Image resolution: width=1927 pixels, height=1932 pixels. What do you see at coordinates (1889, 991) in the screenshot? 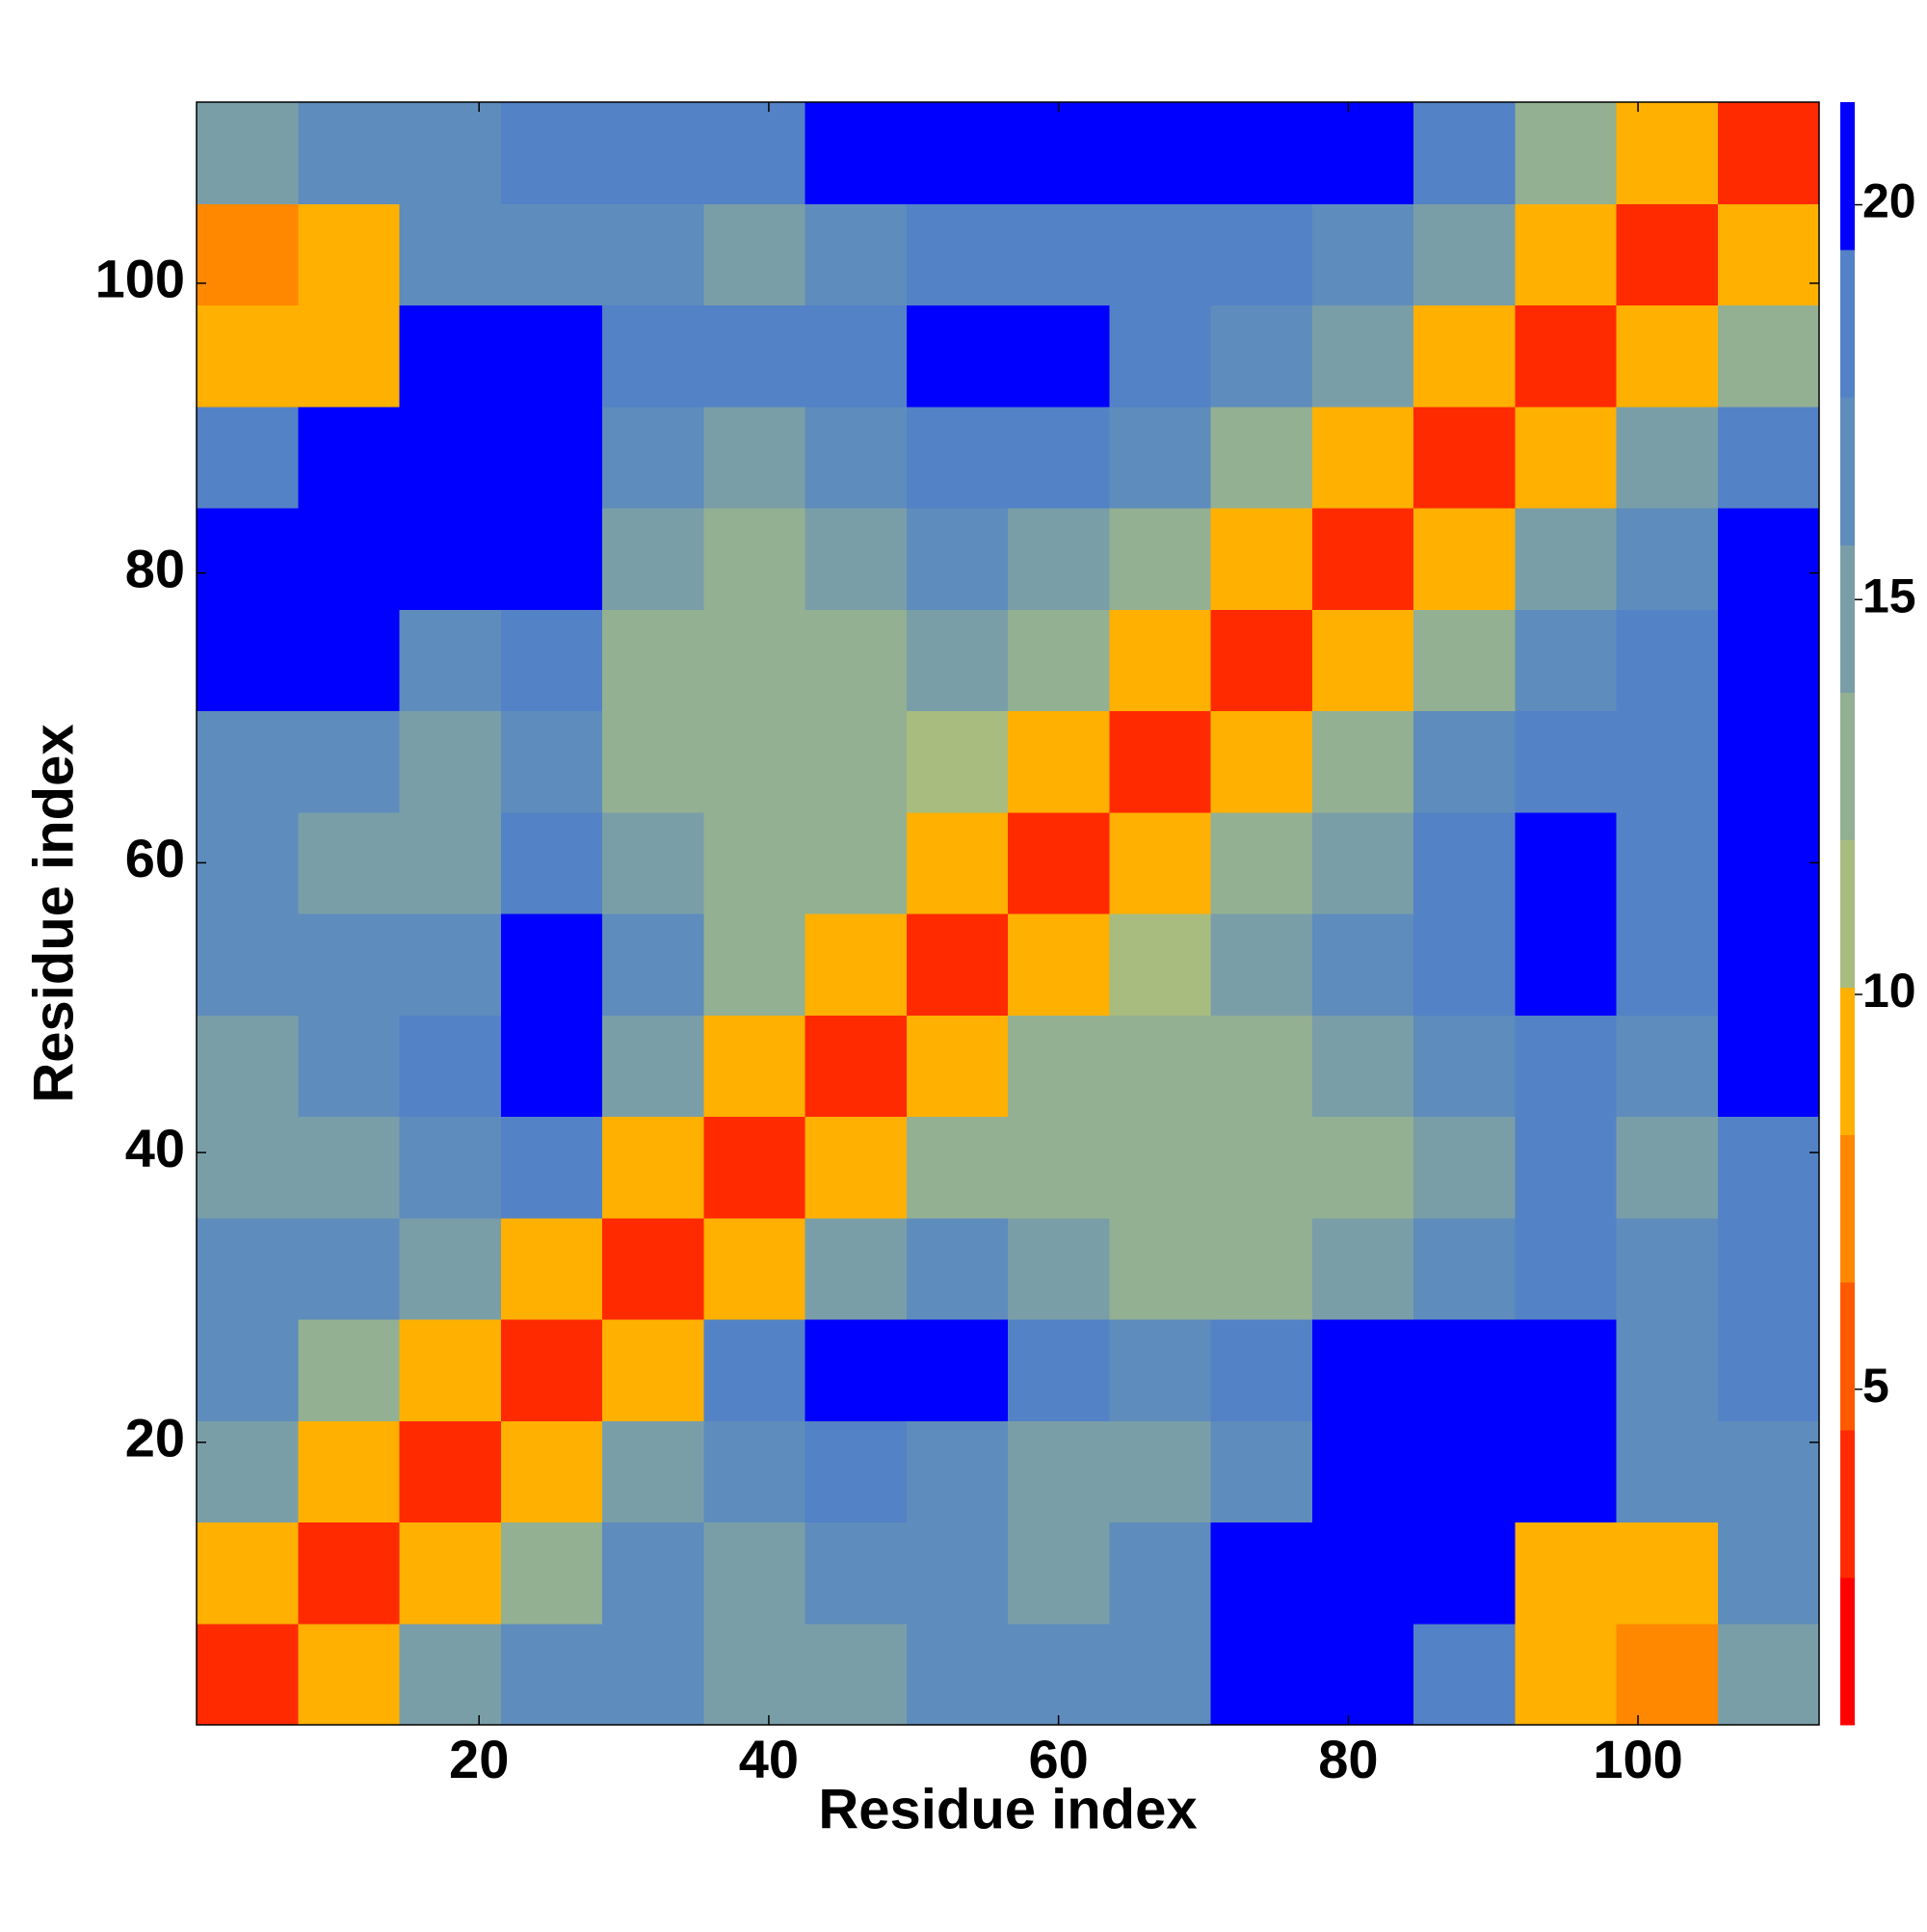
I see `colorbar-tick-label: 10` at bounding box center [1889, 991].